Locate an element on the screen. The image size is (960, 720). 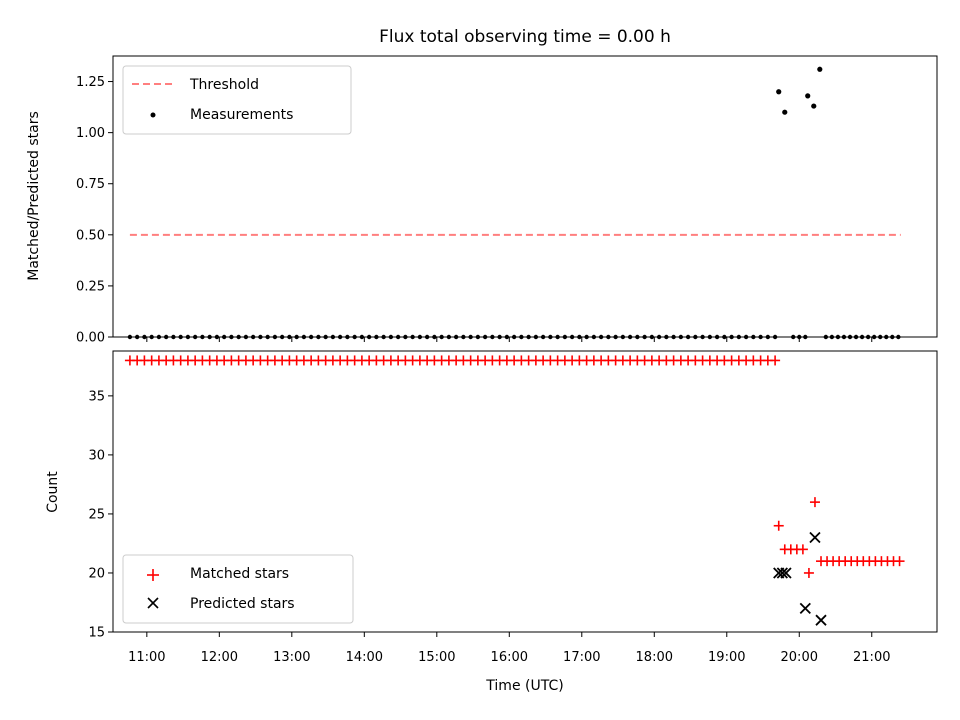
x-tick-label: 12:00 is located at coordinates (219, 657).